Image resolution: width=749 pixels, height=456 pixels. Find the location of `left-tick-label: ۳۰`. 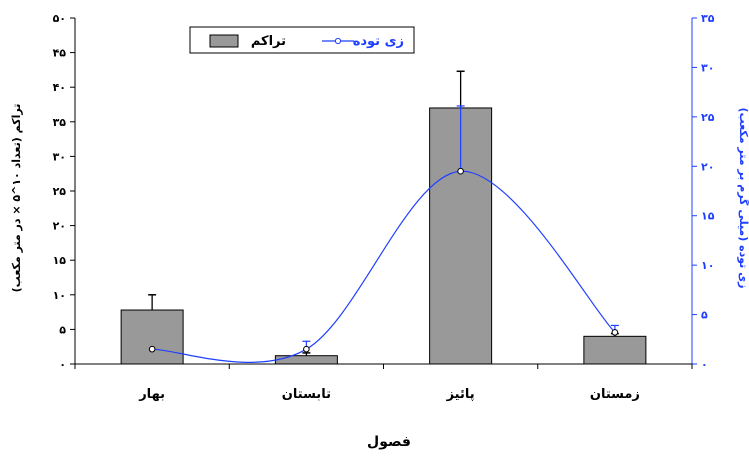

left-tick-label: ۳۰ is located at coordinates (59, 156).